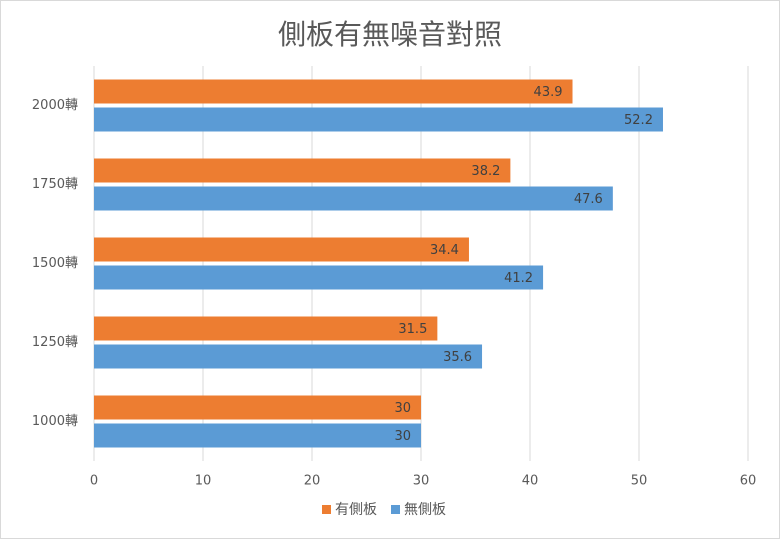  Describe the element at coordinates (312, 481) in the screenshot. I see `x-tick-label: 20` at that location.